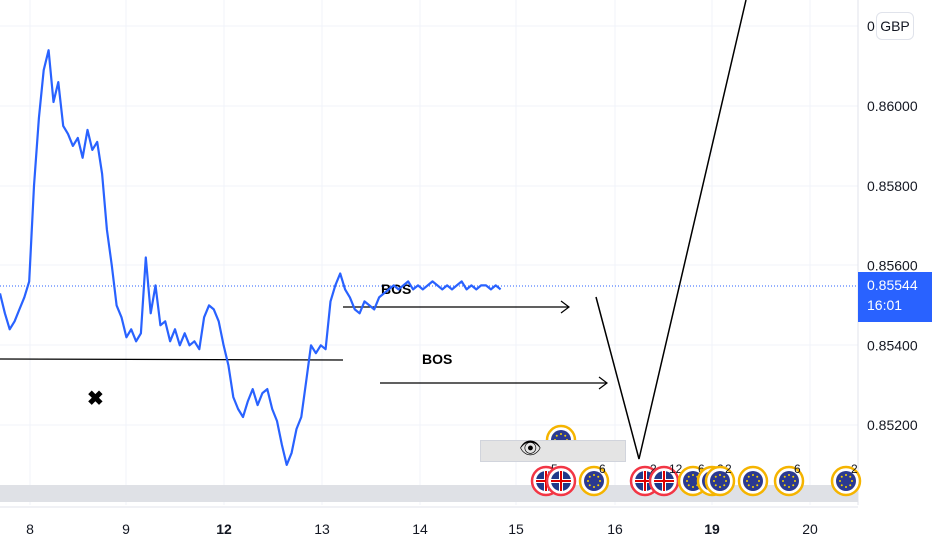 Image resolution: width=932 pixels, height=550 pixels. Describe the element at coordinates (885, 305) in the screenshot. I see `countdown-timer: 16:01` at that location.